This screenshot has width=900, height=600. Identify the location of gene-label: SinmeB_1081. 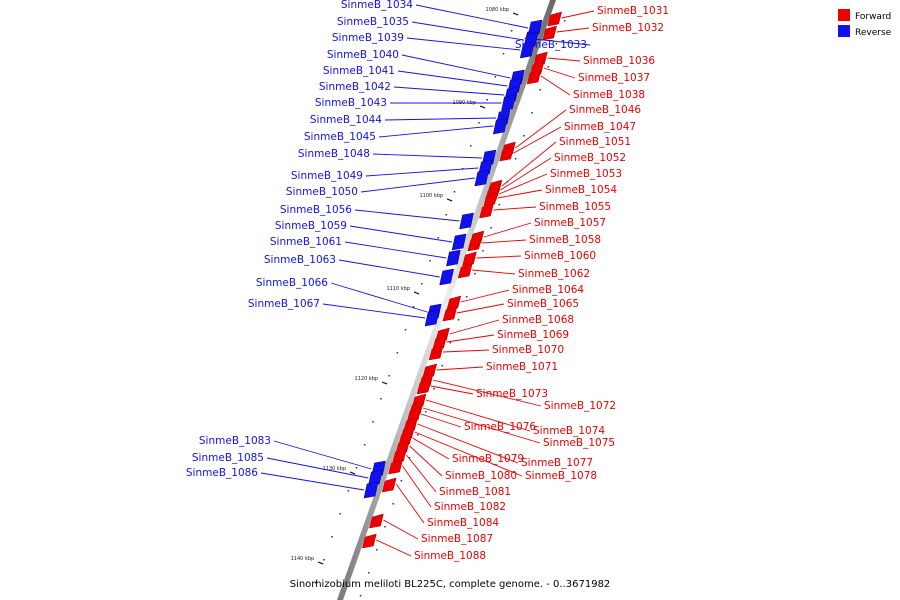
(475, 492).